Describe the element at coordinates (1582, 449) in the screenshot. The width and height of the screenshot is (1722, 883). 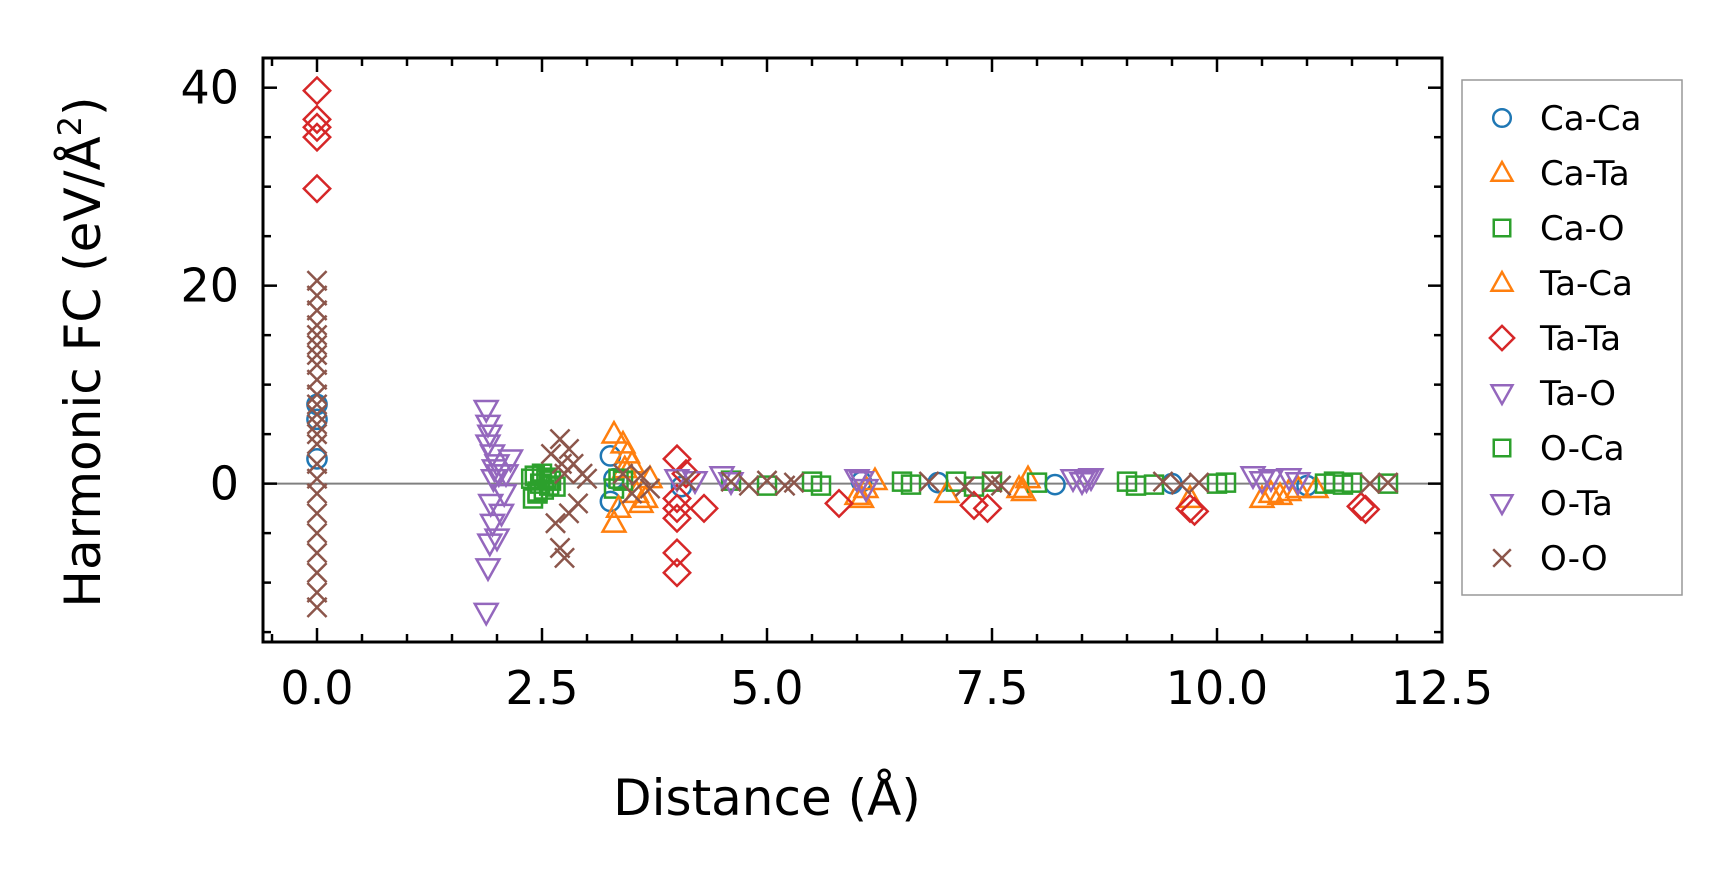
I see `legend-label: O-Ca` at that location.